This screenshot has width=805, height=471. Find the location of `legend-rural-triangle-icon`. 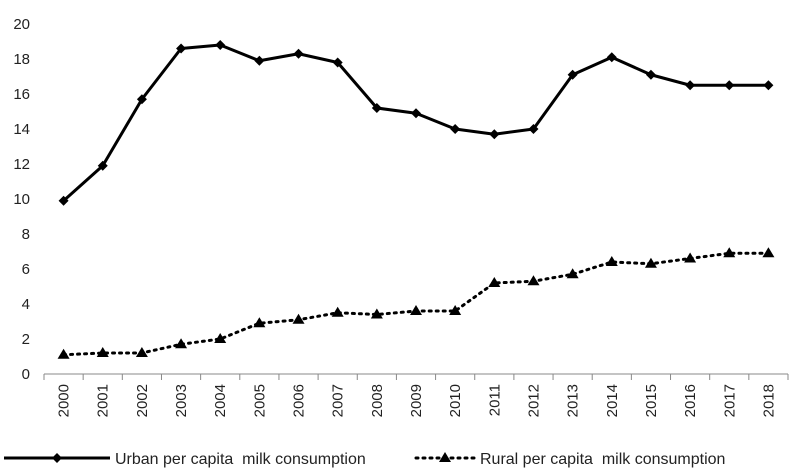

legend-rural-triangle-icon is located at coordinates (445, 457).